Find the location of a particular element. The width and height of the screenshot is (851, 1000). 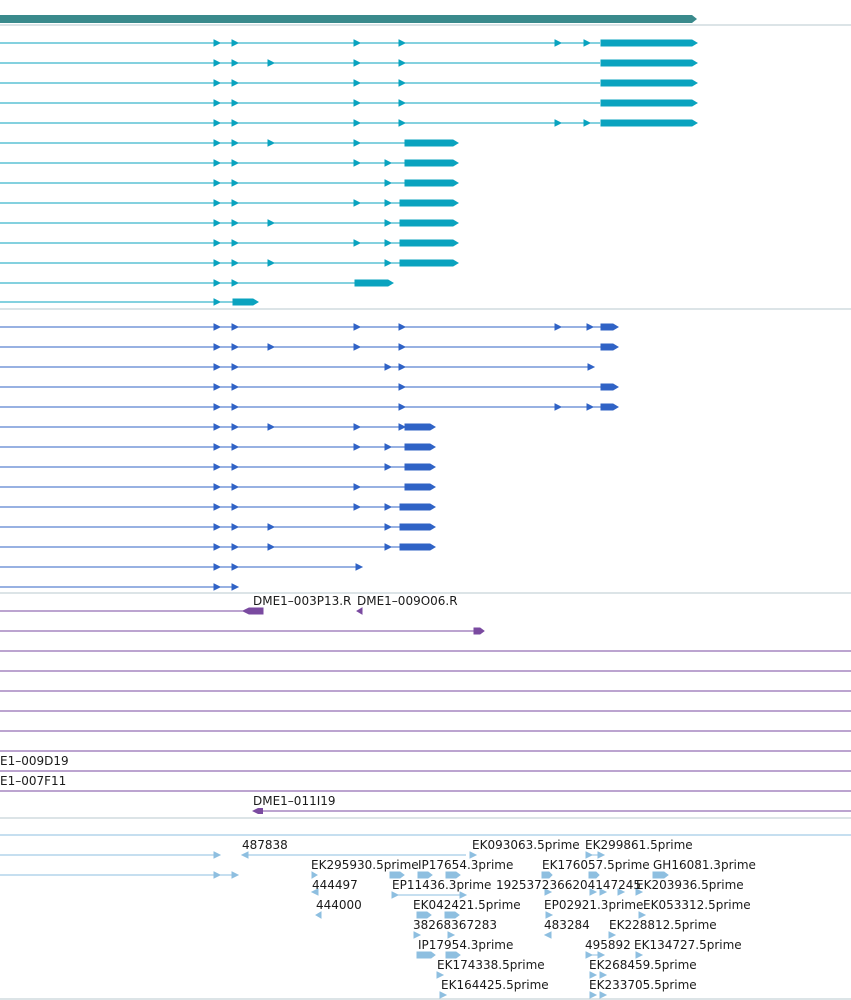

est-label: 487838 is located at coordinates (265, 845).